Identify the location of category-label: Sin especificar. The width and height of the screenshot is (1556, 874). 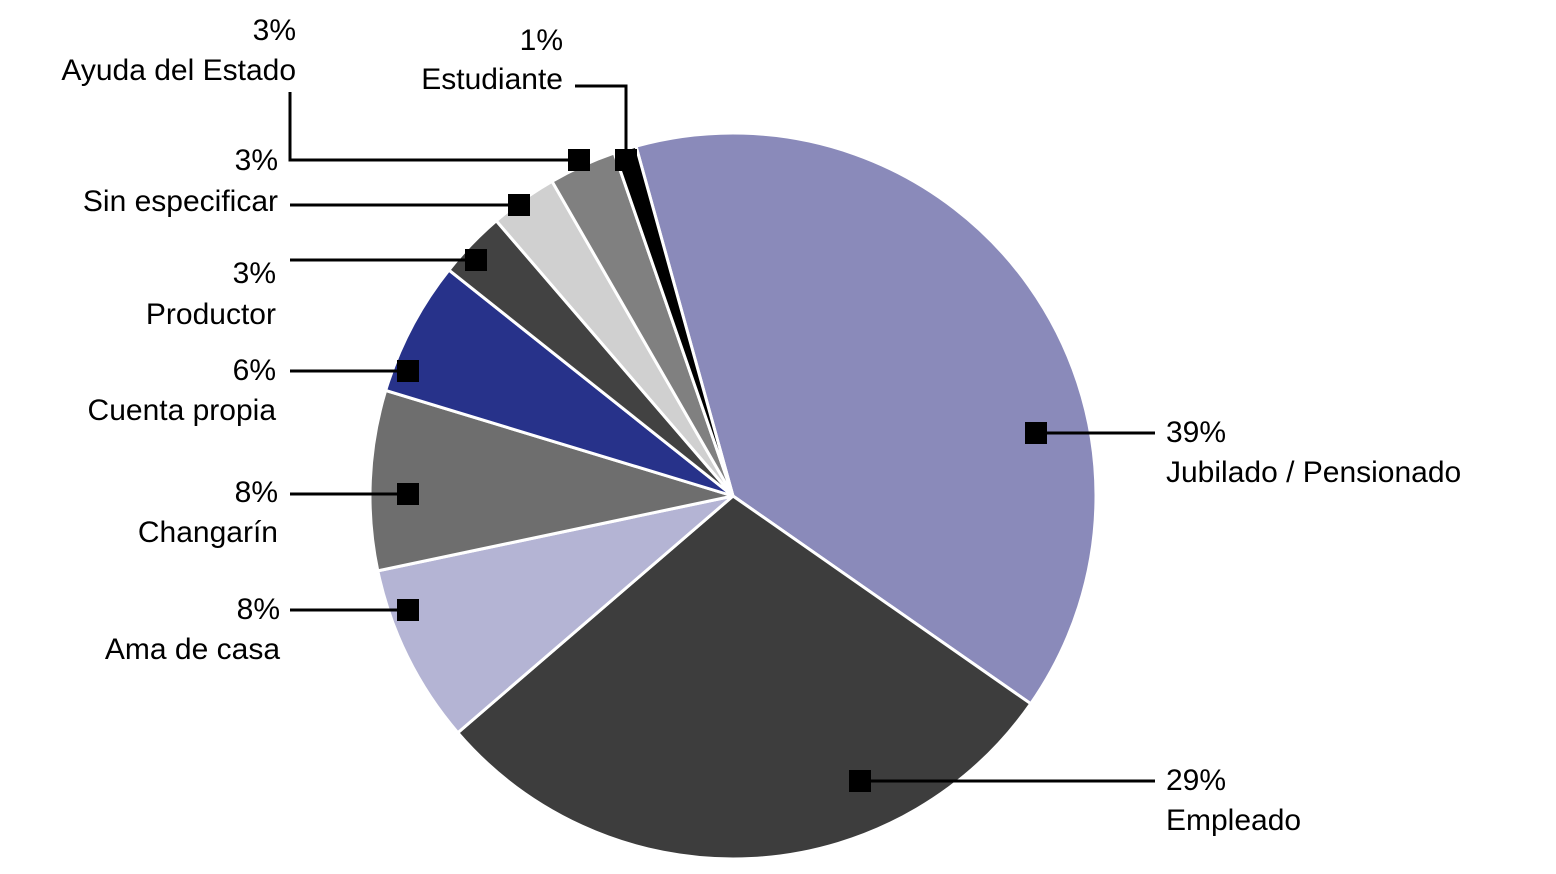
(180, 201).